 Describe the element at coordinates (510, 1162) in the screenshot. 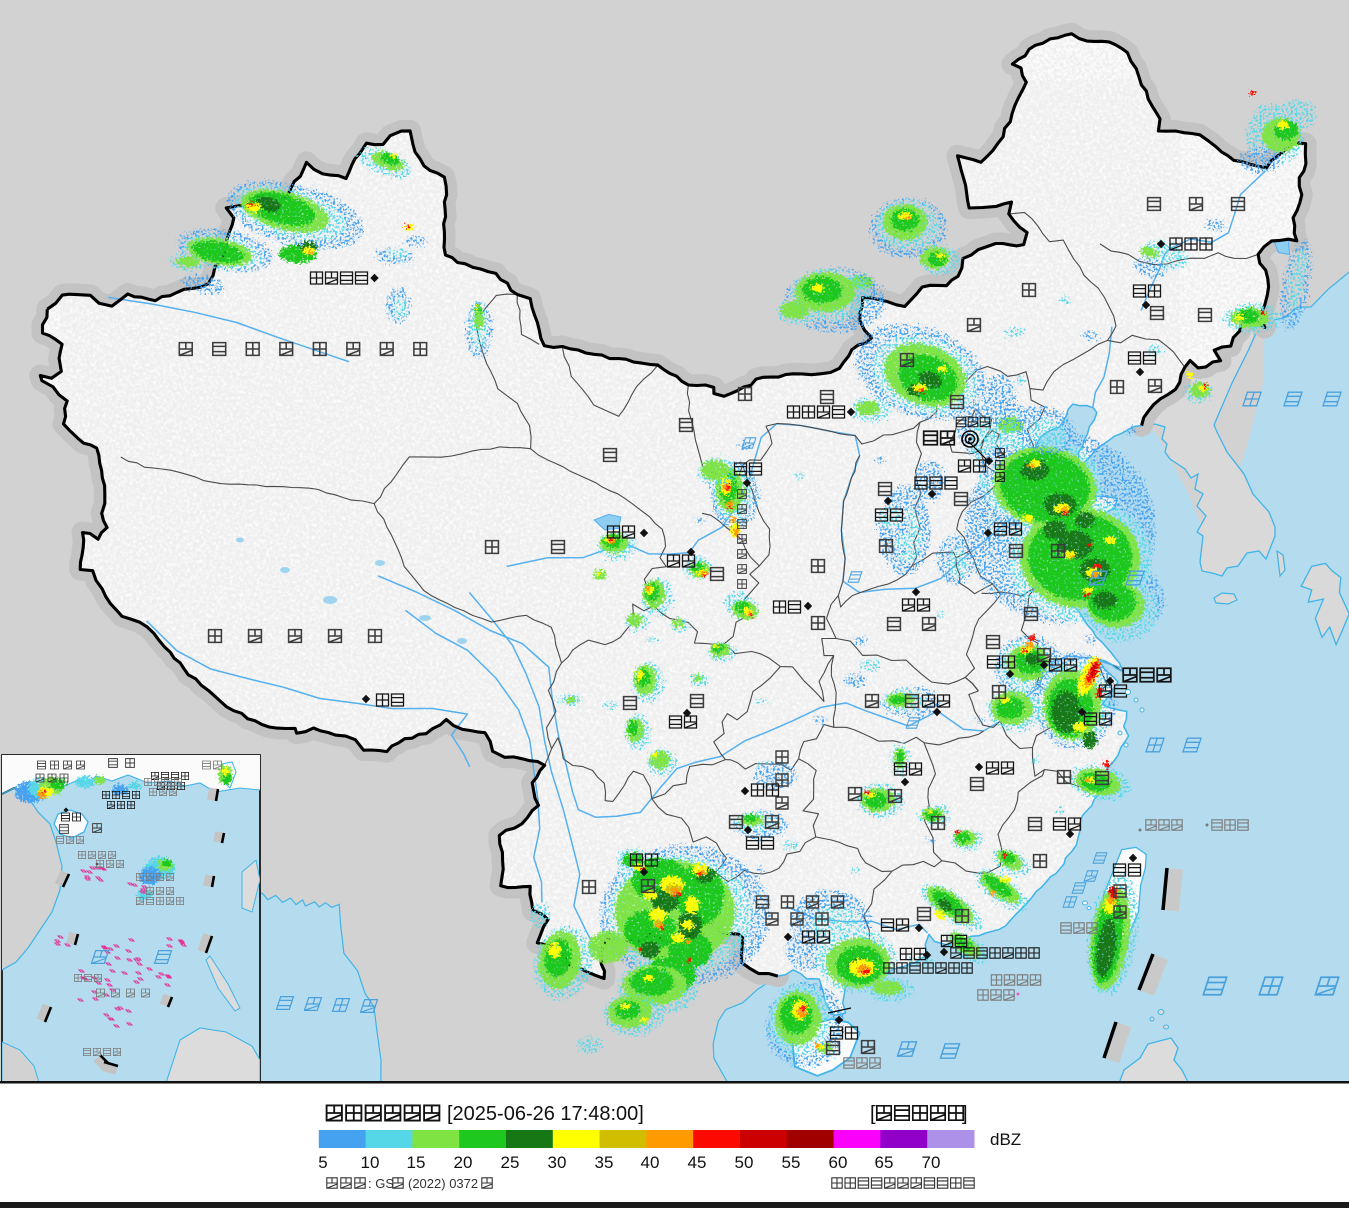

I see `svg-text: 25` at that location.